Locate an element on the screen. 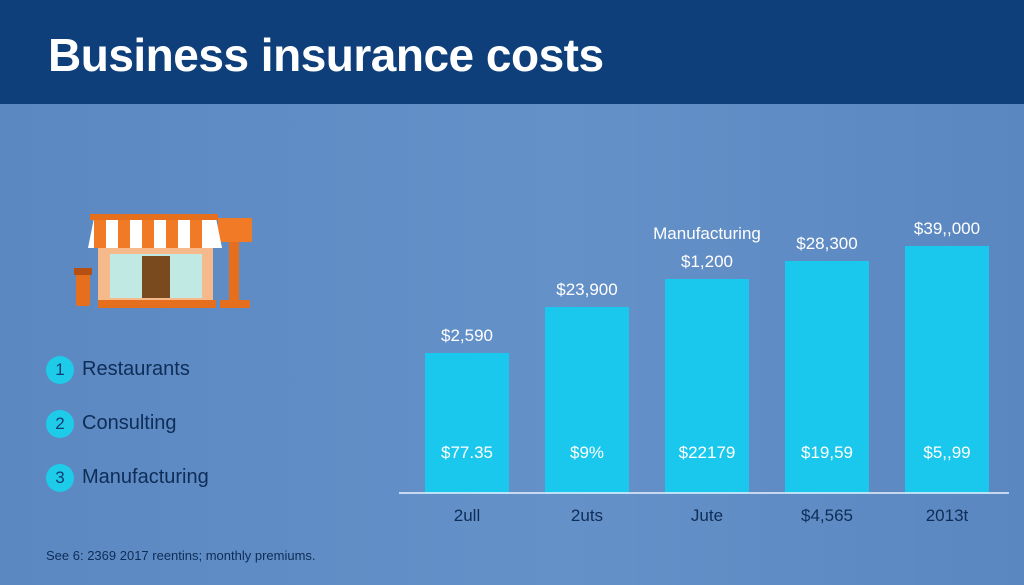  bar-inner-label: $9% is located at coordinates (587, 452).